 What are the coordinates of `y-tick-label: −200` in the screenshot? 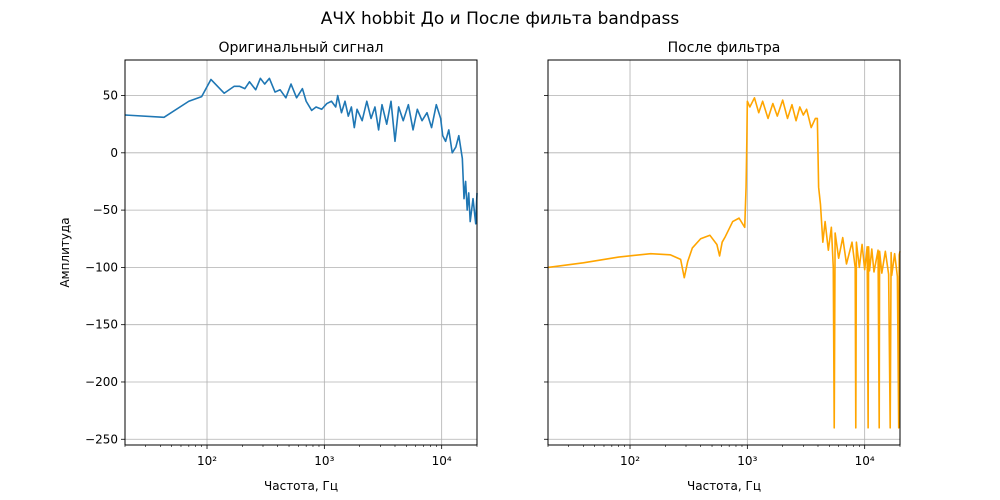 It's located at (101, 382).